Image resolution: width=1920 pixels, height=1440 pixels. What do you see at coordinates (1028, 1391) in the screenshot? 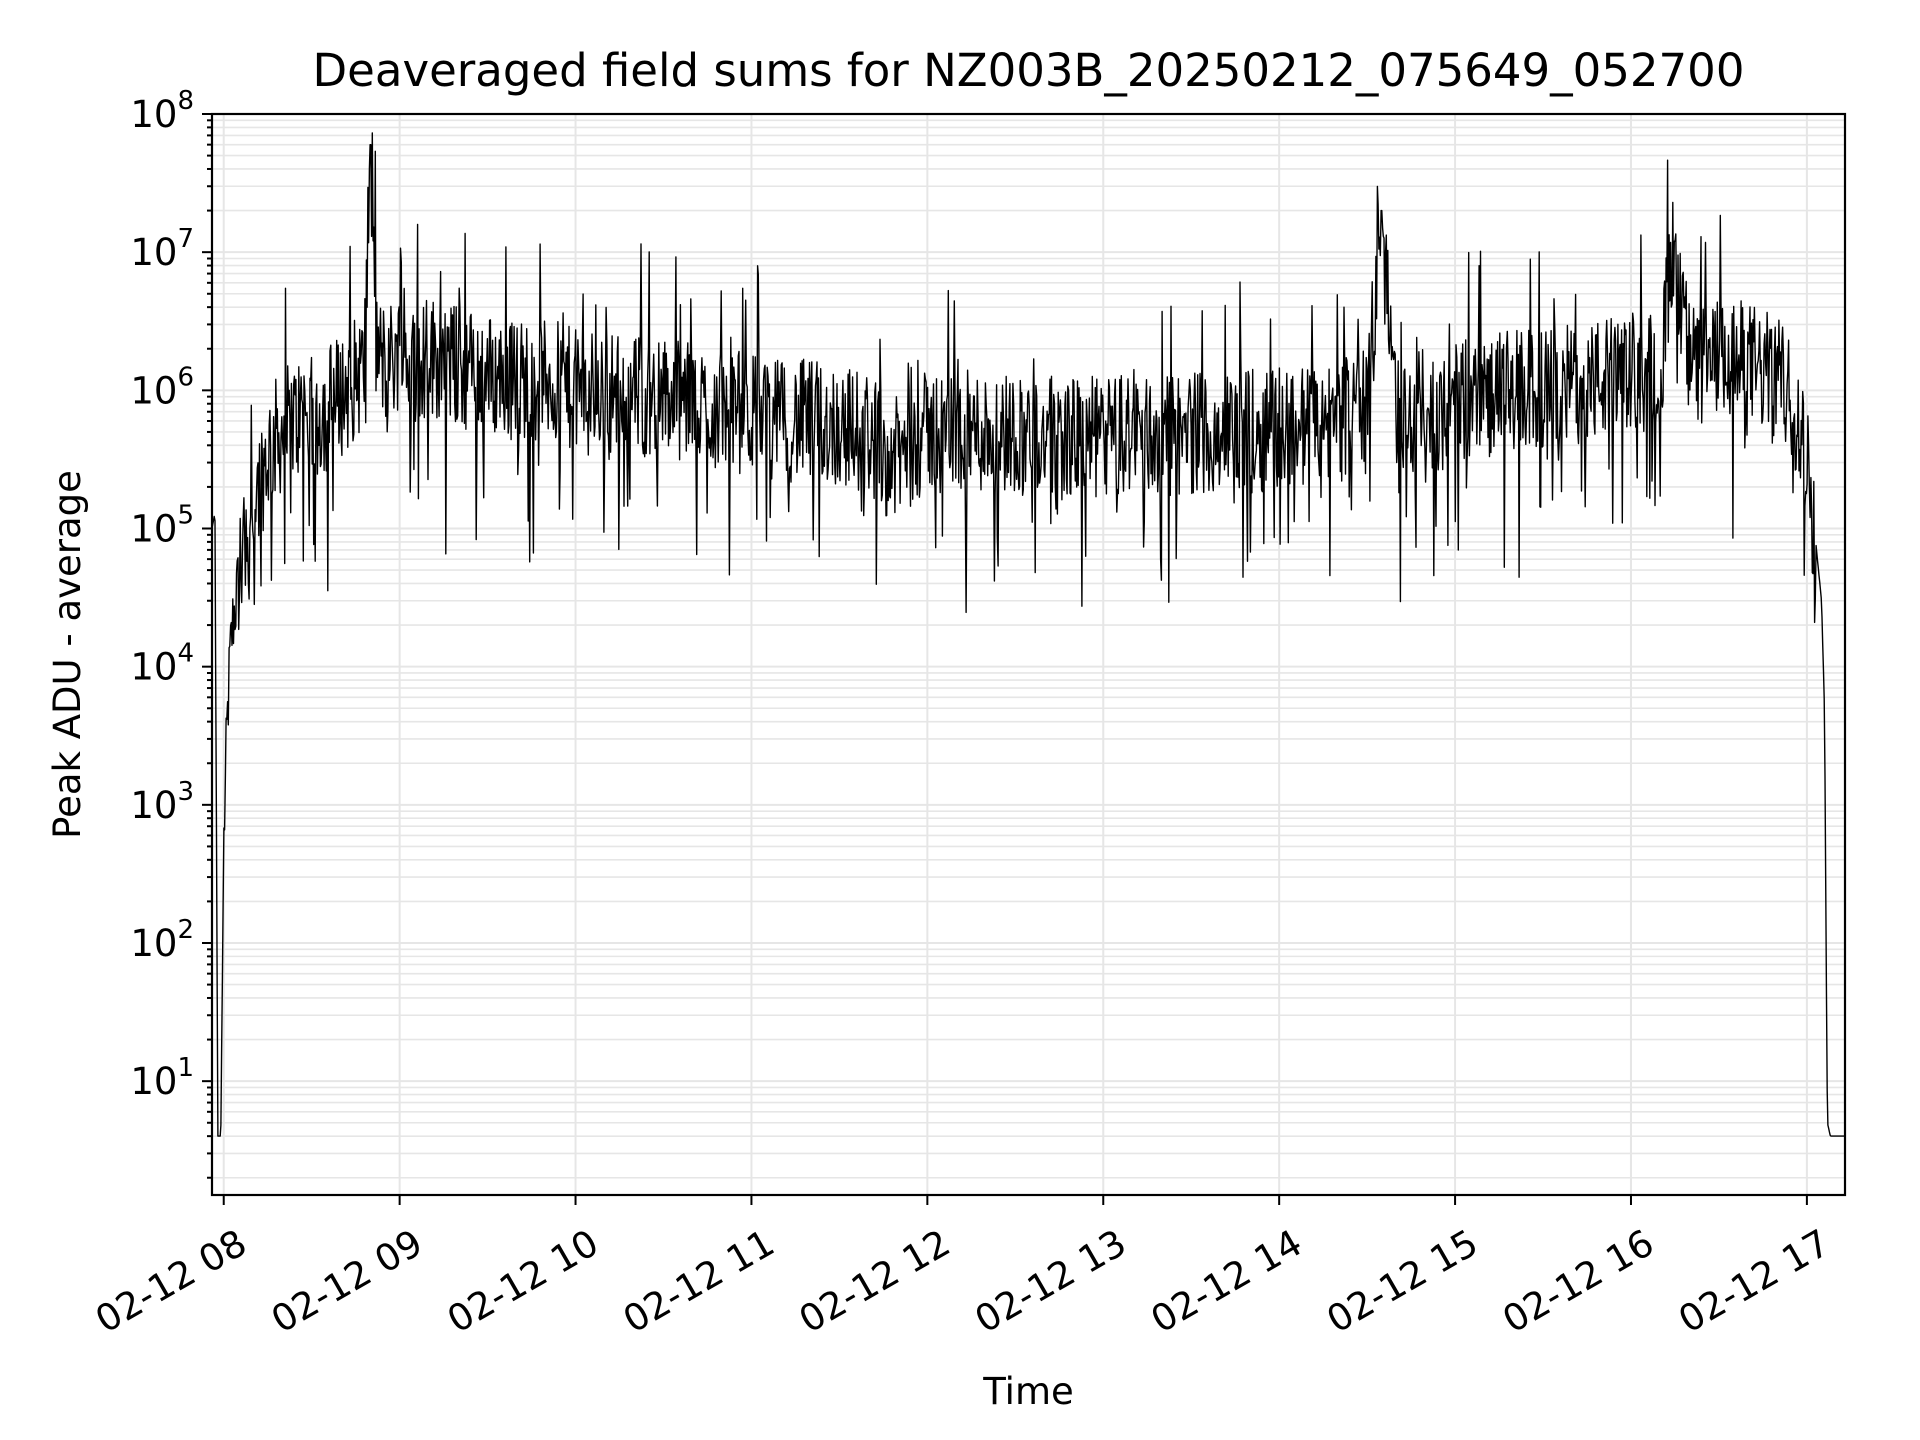
I see `x-axis-label: Time` at bounding box center [1028, 1391].